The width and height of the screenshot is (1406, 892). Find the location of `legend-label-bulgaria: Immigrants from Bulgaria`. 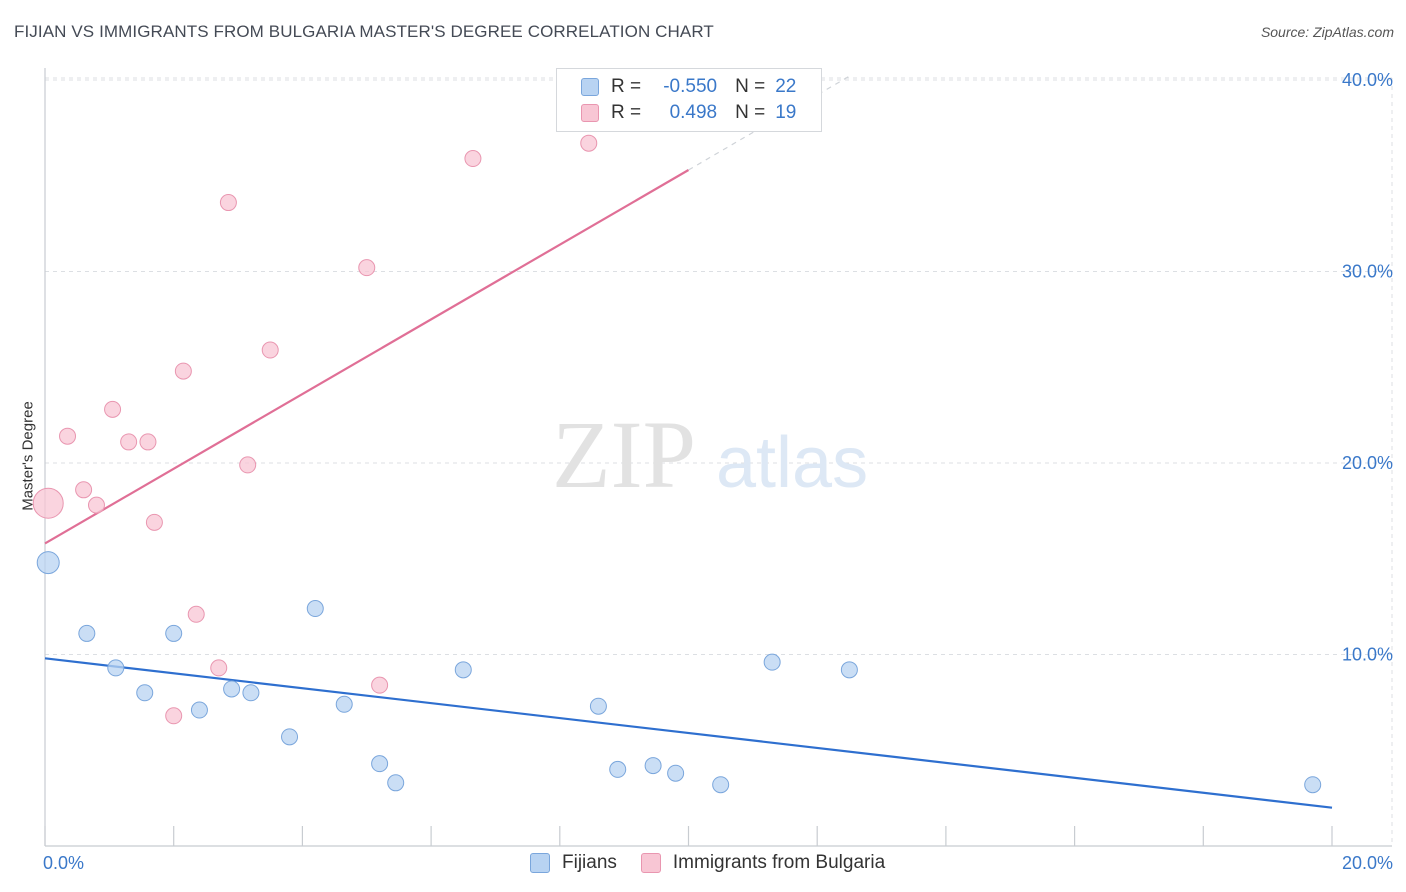

legend-label-bulgaria: Immigrants from Bulgaria is located at coordinates (779, 862).